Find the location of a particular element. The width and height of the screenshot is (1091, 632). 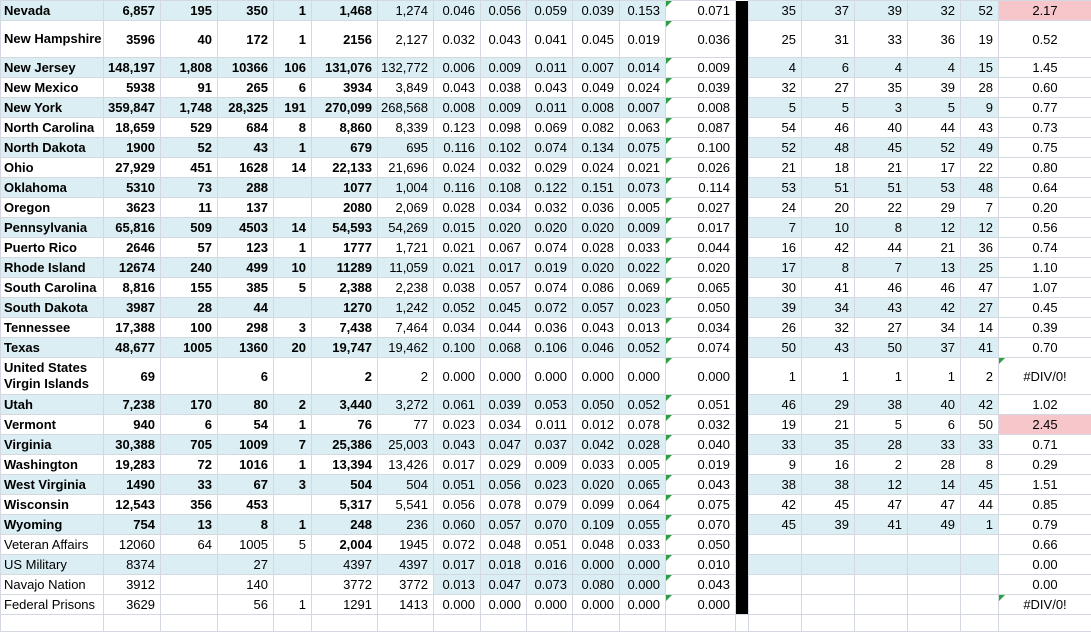

data-cell: 0.080 is located at coordinates (596, 584).